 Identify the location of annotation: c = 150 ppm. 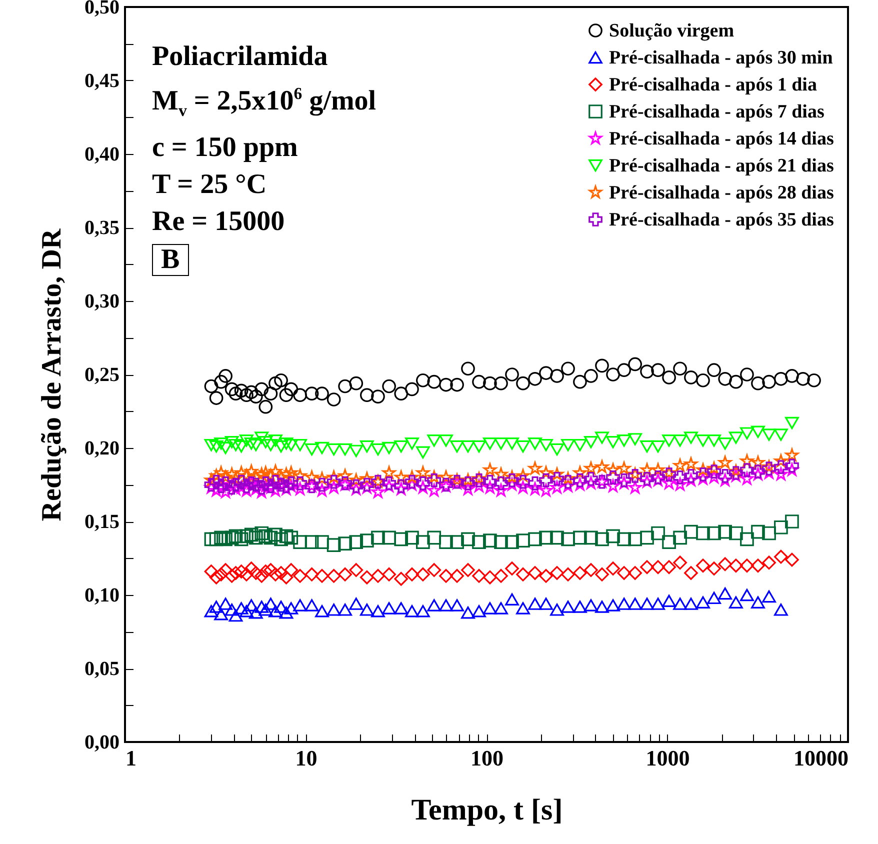
(225, 147).